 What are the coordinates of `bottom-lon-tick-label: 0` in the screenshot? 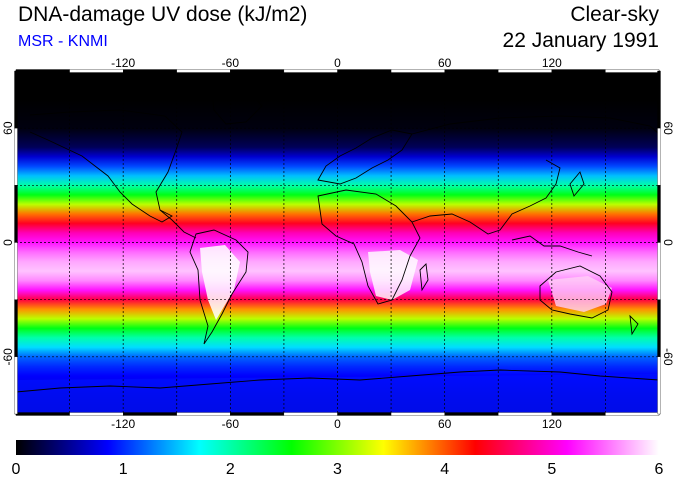 It's located at (337, 424).